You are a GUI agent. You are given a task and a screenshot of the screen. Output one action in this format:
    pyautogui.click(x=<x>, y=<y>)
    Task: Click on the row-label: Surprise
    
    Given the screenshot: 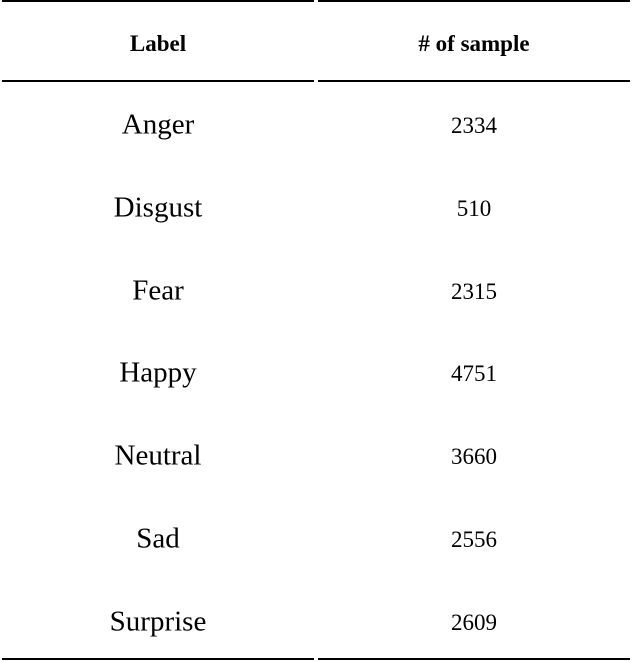 What is the action you would take?
    pyautogui.click(x=158, y=621)
    